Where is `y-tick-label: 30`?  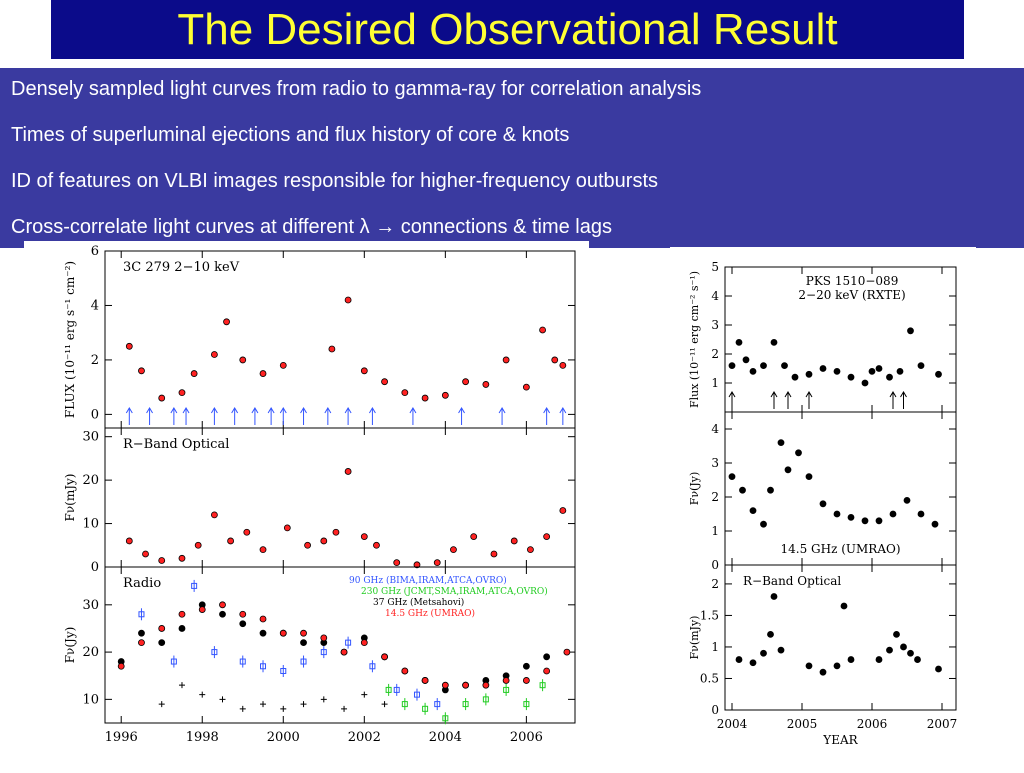
y-tick-label: 30 is located at coordinates (90, 605).